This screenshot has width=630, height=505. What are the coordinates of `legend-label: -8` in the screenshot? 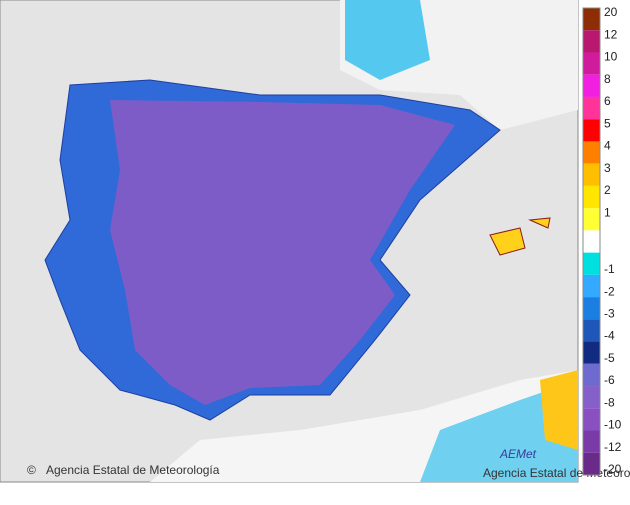 It's located at (609, 402).